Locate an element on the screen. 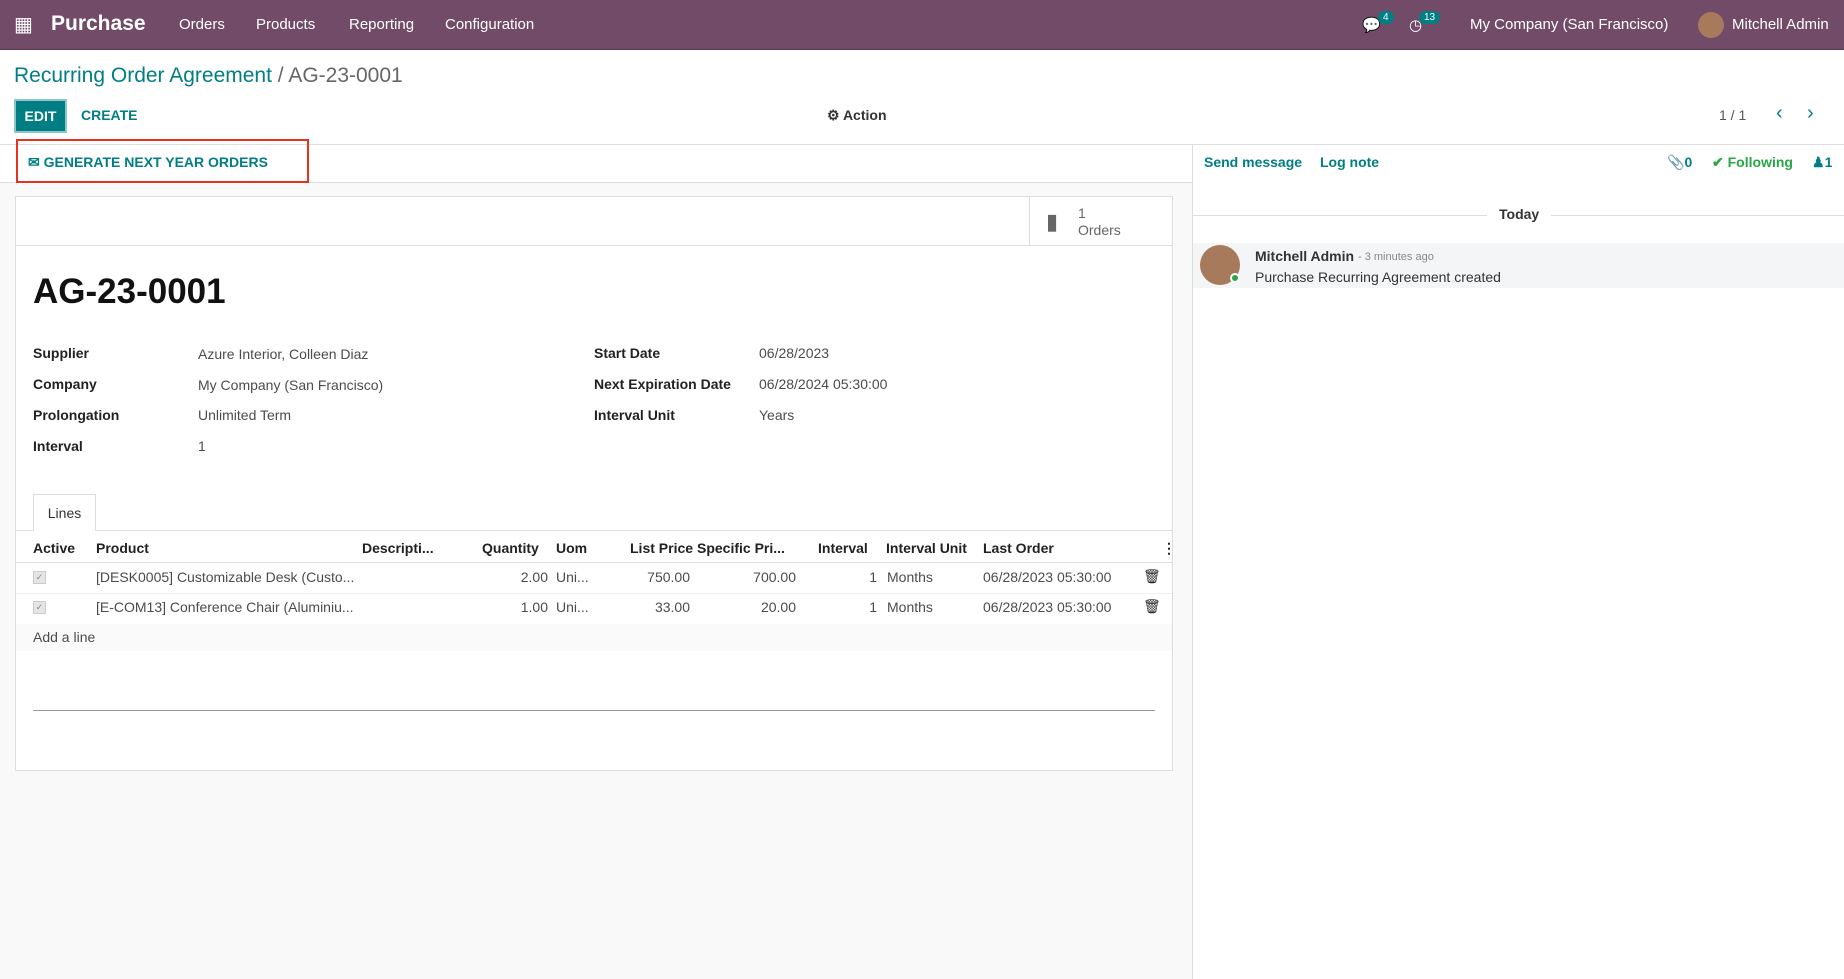 The width and height of the screenshot is (1844, 979). document-icon: ▮ is located at coordinates (1052, 221).